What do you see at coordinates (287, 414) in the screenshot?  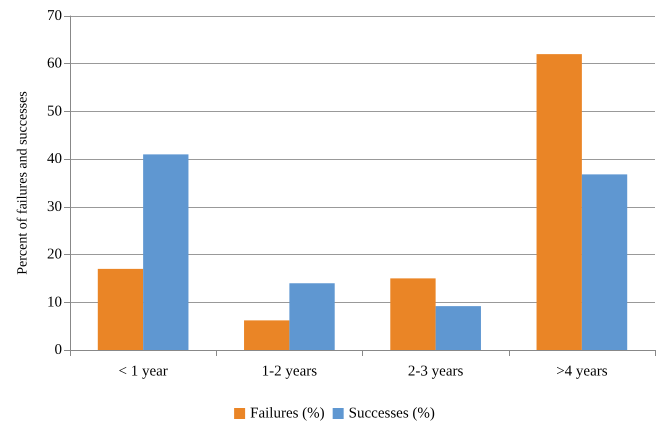 I see `legend-label: Failures (%)` at bounding box center [287, 414].